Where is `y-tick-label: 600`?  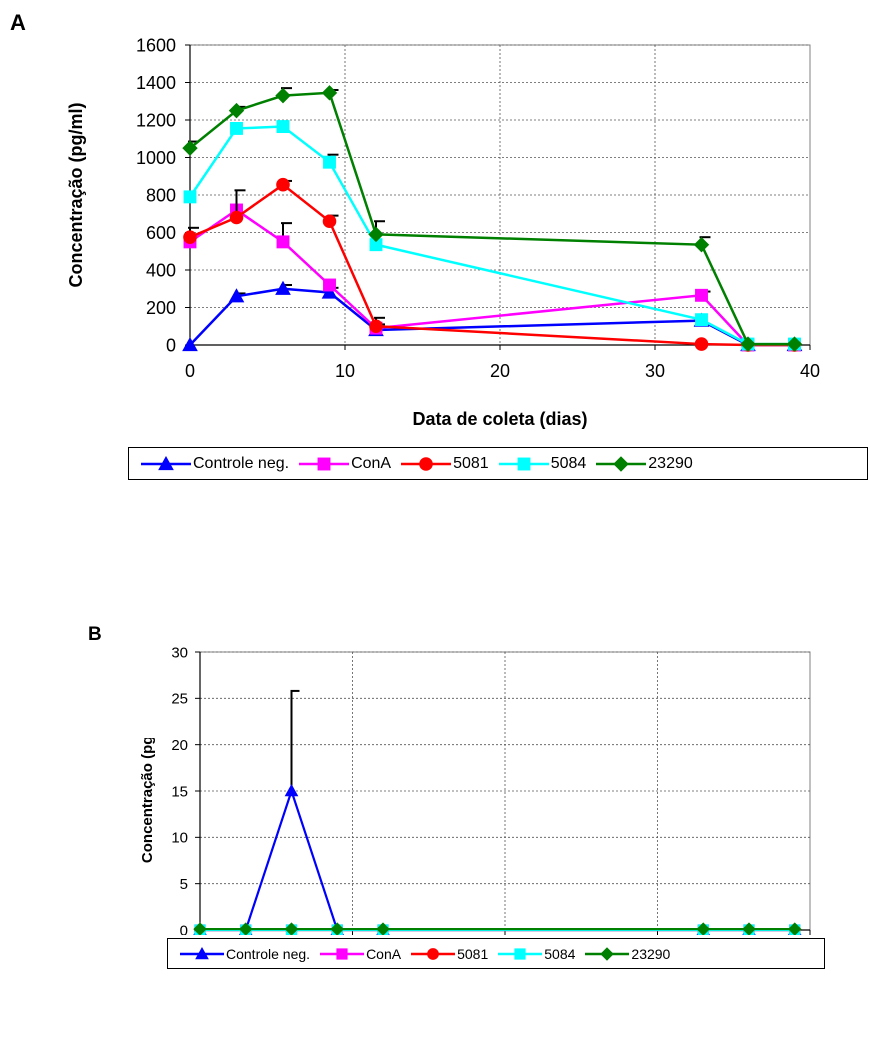 y-tick-label: 600 is located at coordinates (161, 233).